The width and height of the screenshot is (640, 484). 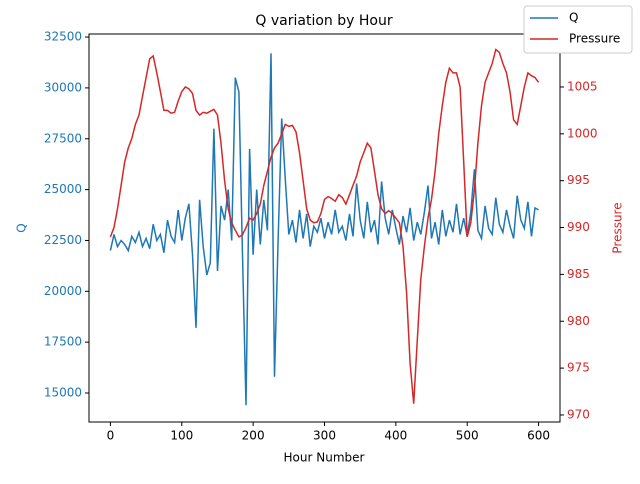 What do you see at coordinates (63, 393) in the screenshot?
I see `y-tick-label: 15000` at bounding box center [63, 393].